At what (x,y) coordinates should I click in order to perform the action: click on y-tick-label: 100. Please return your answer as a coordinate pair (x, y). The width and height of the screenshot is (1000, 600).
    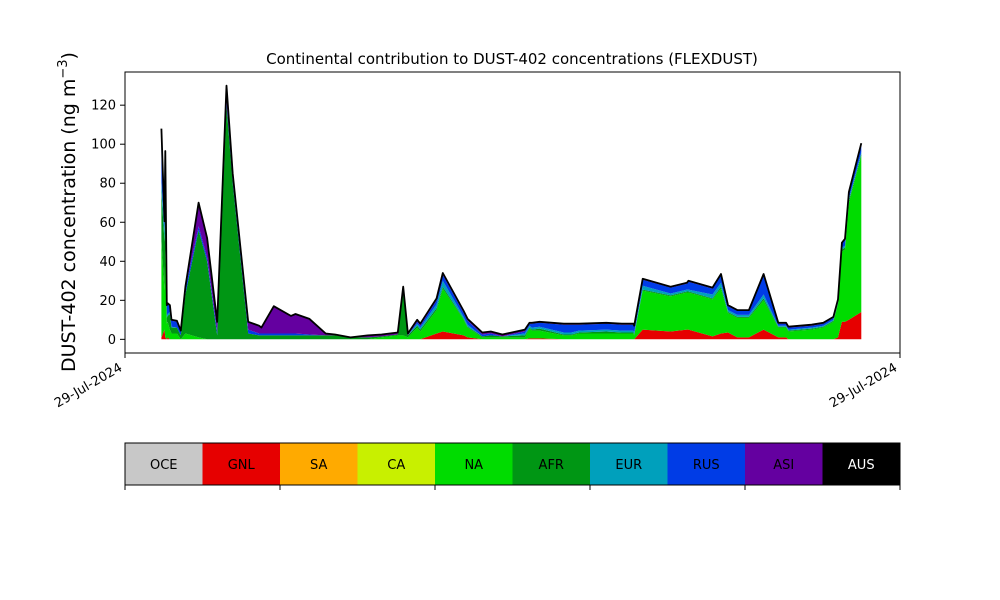
    Looking at the image, I should click on (103, 145).